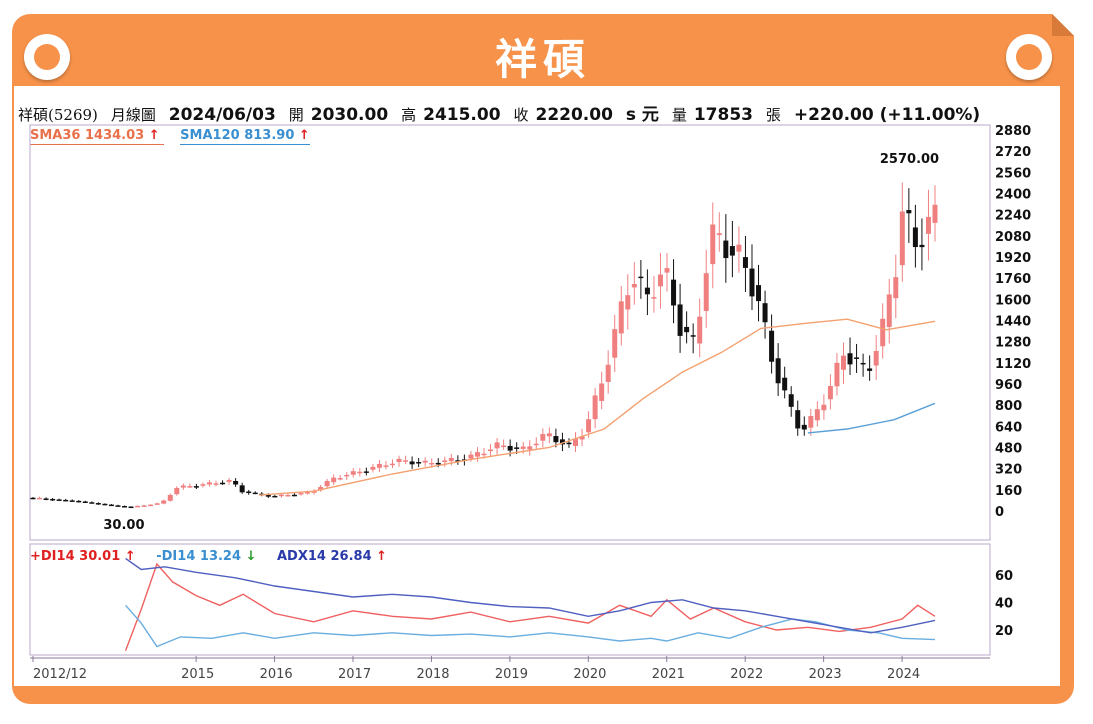 The height and width of the screenshot is (724, 1093). What do you see at coordinates (1008, 449) in the screenshot?
I see `y-tick-label: 480` at bounding box center [1008, 449].